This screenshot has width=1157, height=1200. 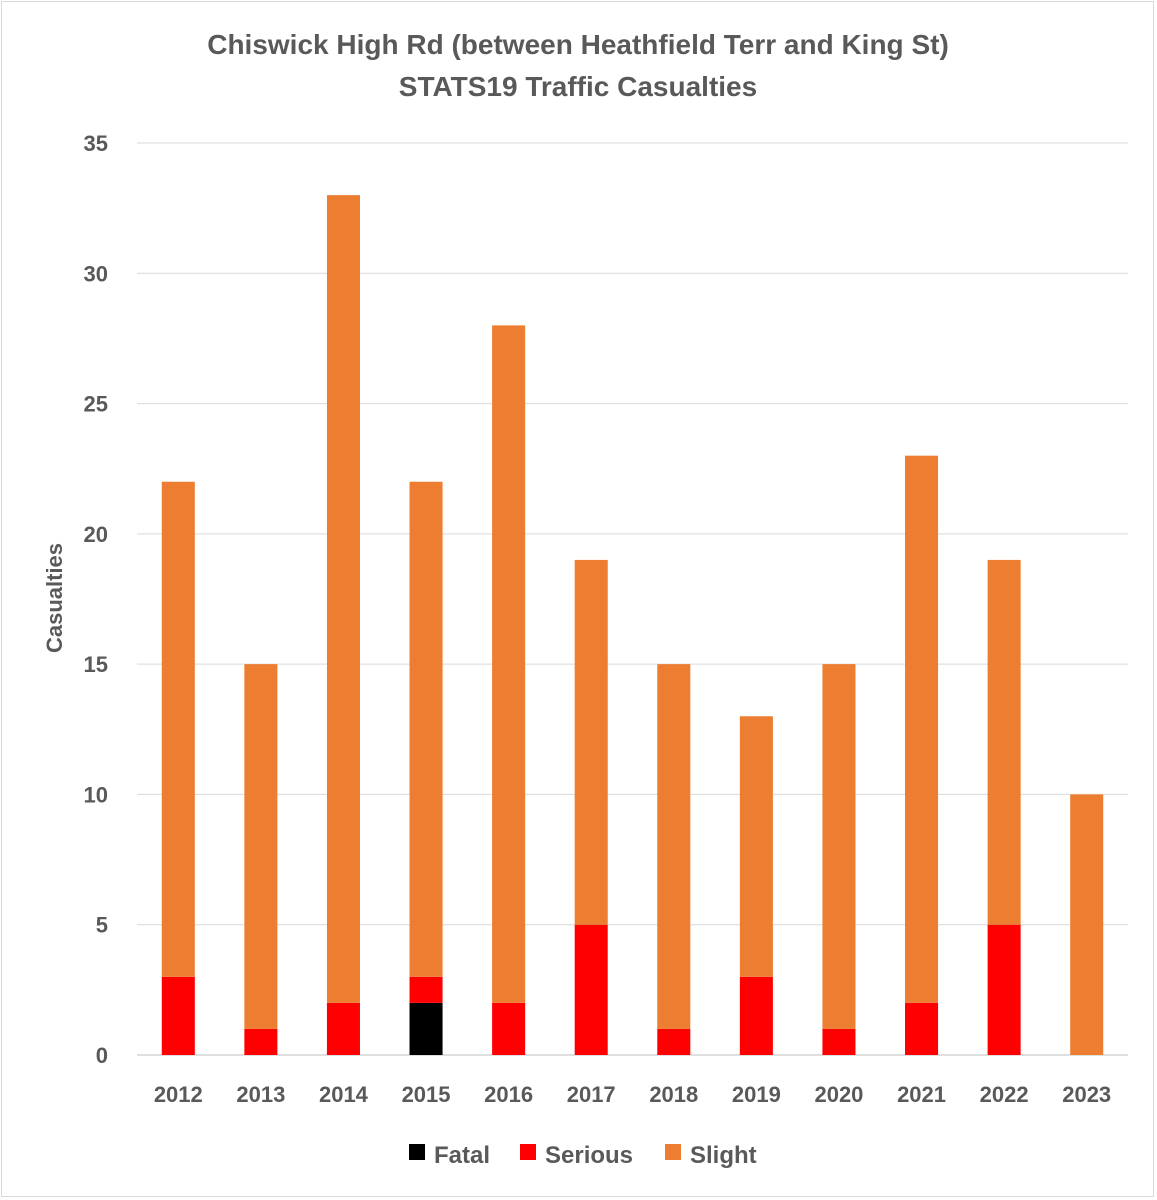 I want to click on x-tick-label: 2021, so click(x=921, y=1094).